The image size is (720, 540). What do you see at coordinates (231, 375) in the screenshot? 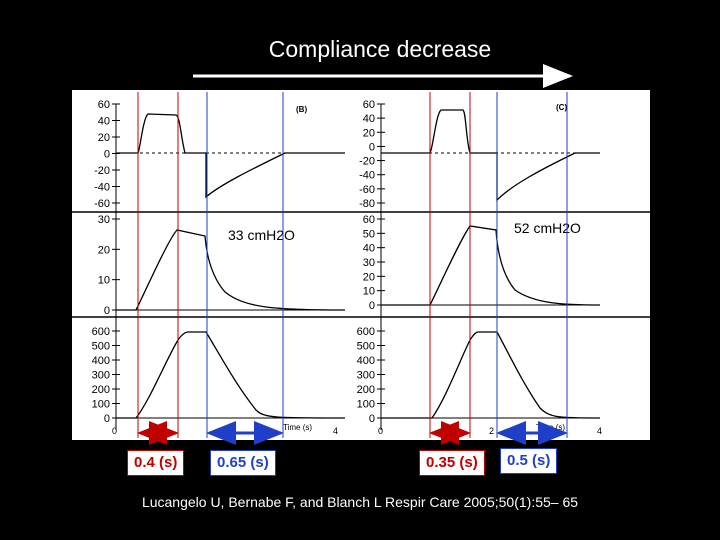
I see `panel-b-volume-curve` at bounding box center [231, 375].